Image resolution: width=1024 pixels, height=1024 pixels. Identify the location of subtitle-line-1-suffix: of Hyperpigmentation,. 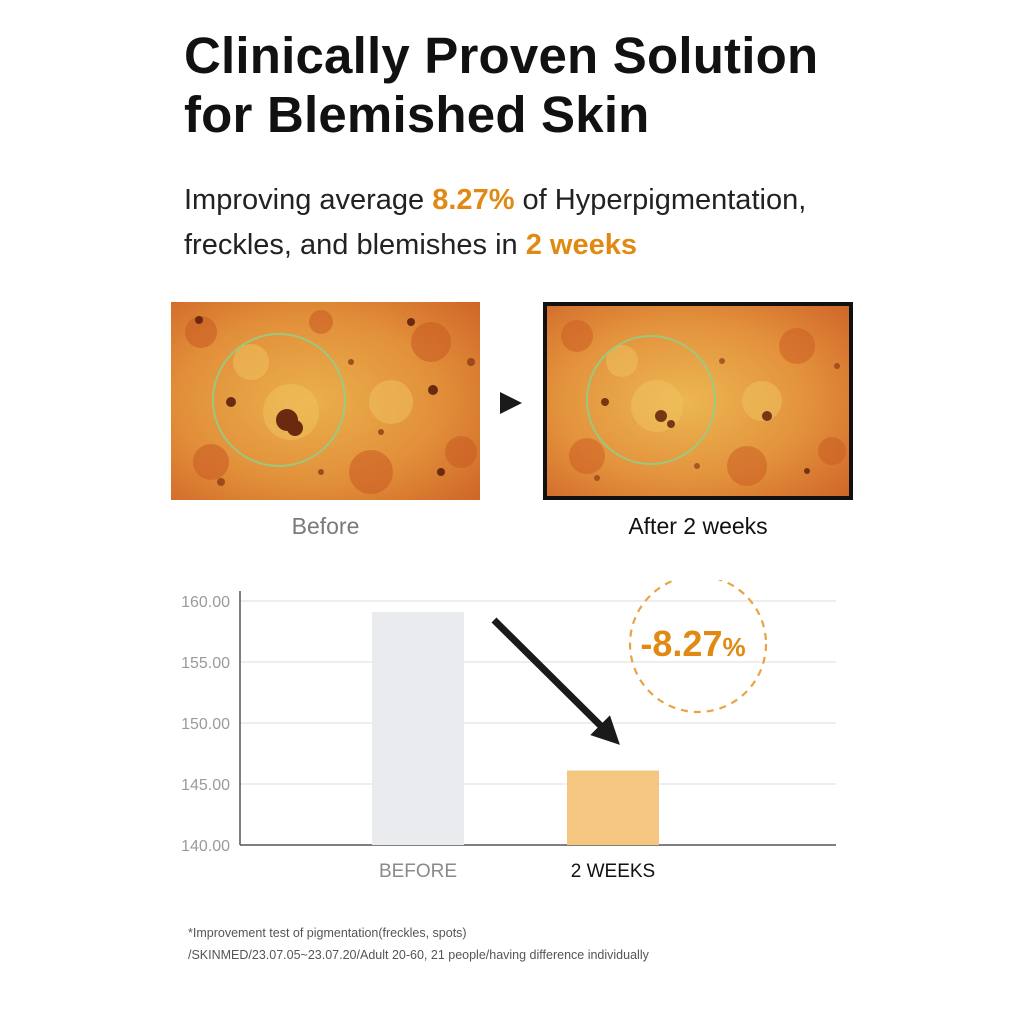
(660, 200).